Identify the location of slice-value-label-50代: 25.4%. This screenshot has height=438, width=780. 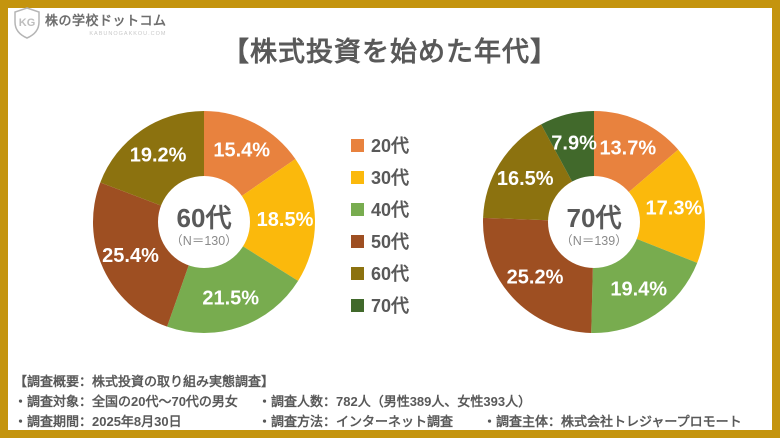
(130, 256).